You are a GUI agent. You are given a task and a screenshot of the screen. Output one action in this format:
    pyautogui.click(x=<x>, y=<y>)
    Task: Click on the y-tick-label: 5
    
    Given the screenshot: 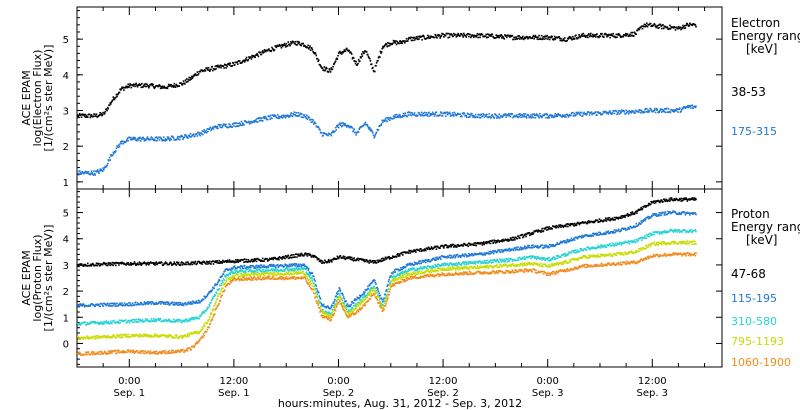 What is the action you would take?
    pyautogui.click(x=66, y=40)
    